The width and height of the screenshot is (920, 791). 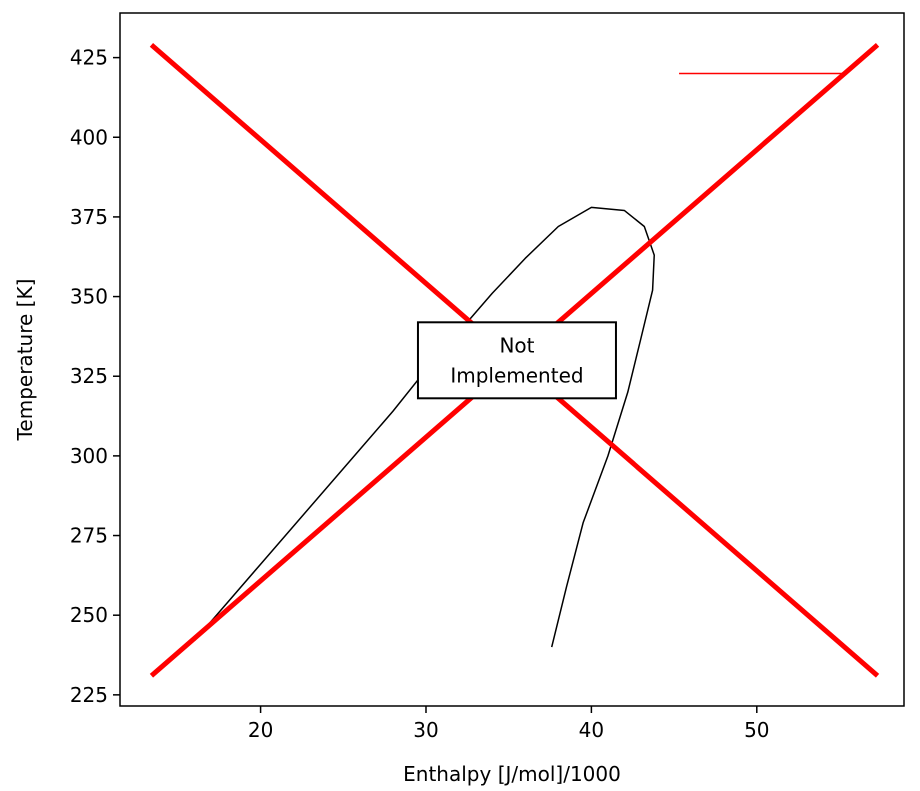 I want to click on not-implemented-annotation: Not Implemented, so click(x=516, y=360).